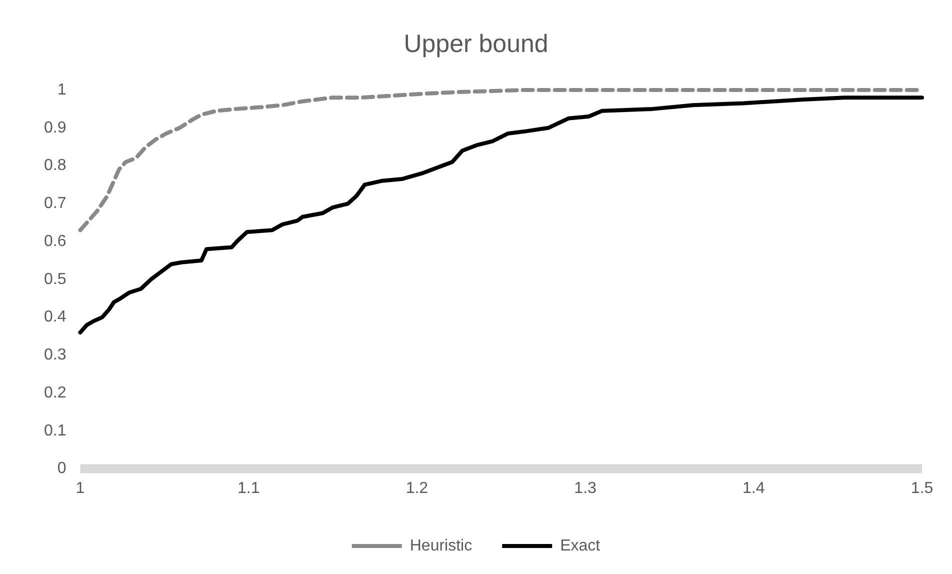 Image resolution: width=952 pixels, height=574 pixels. What do you see at coordinates (55, 393) in the screenshot?
I see `y-tick-label: 0.2` at bounding box center [55, 393].